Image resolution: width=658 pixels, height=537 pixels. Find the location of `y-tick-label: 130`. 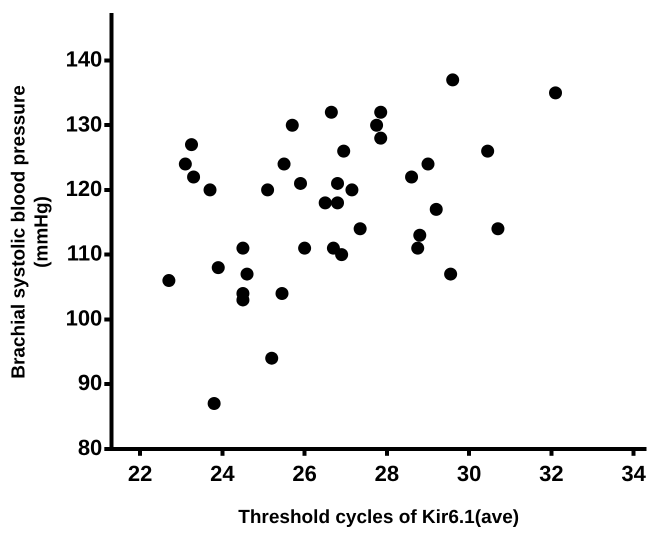

y-tick-label: 130 is located at coordinates (84, 123).